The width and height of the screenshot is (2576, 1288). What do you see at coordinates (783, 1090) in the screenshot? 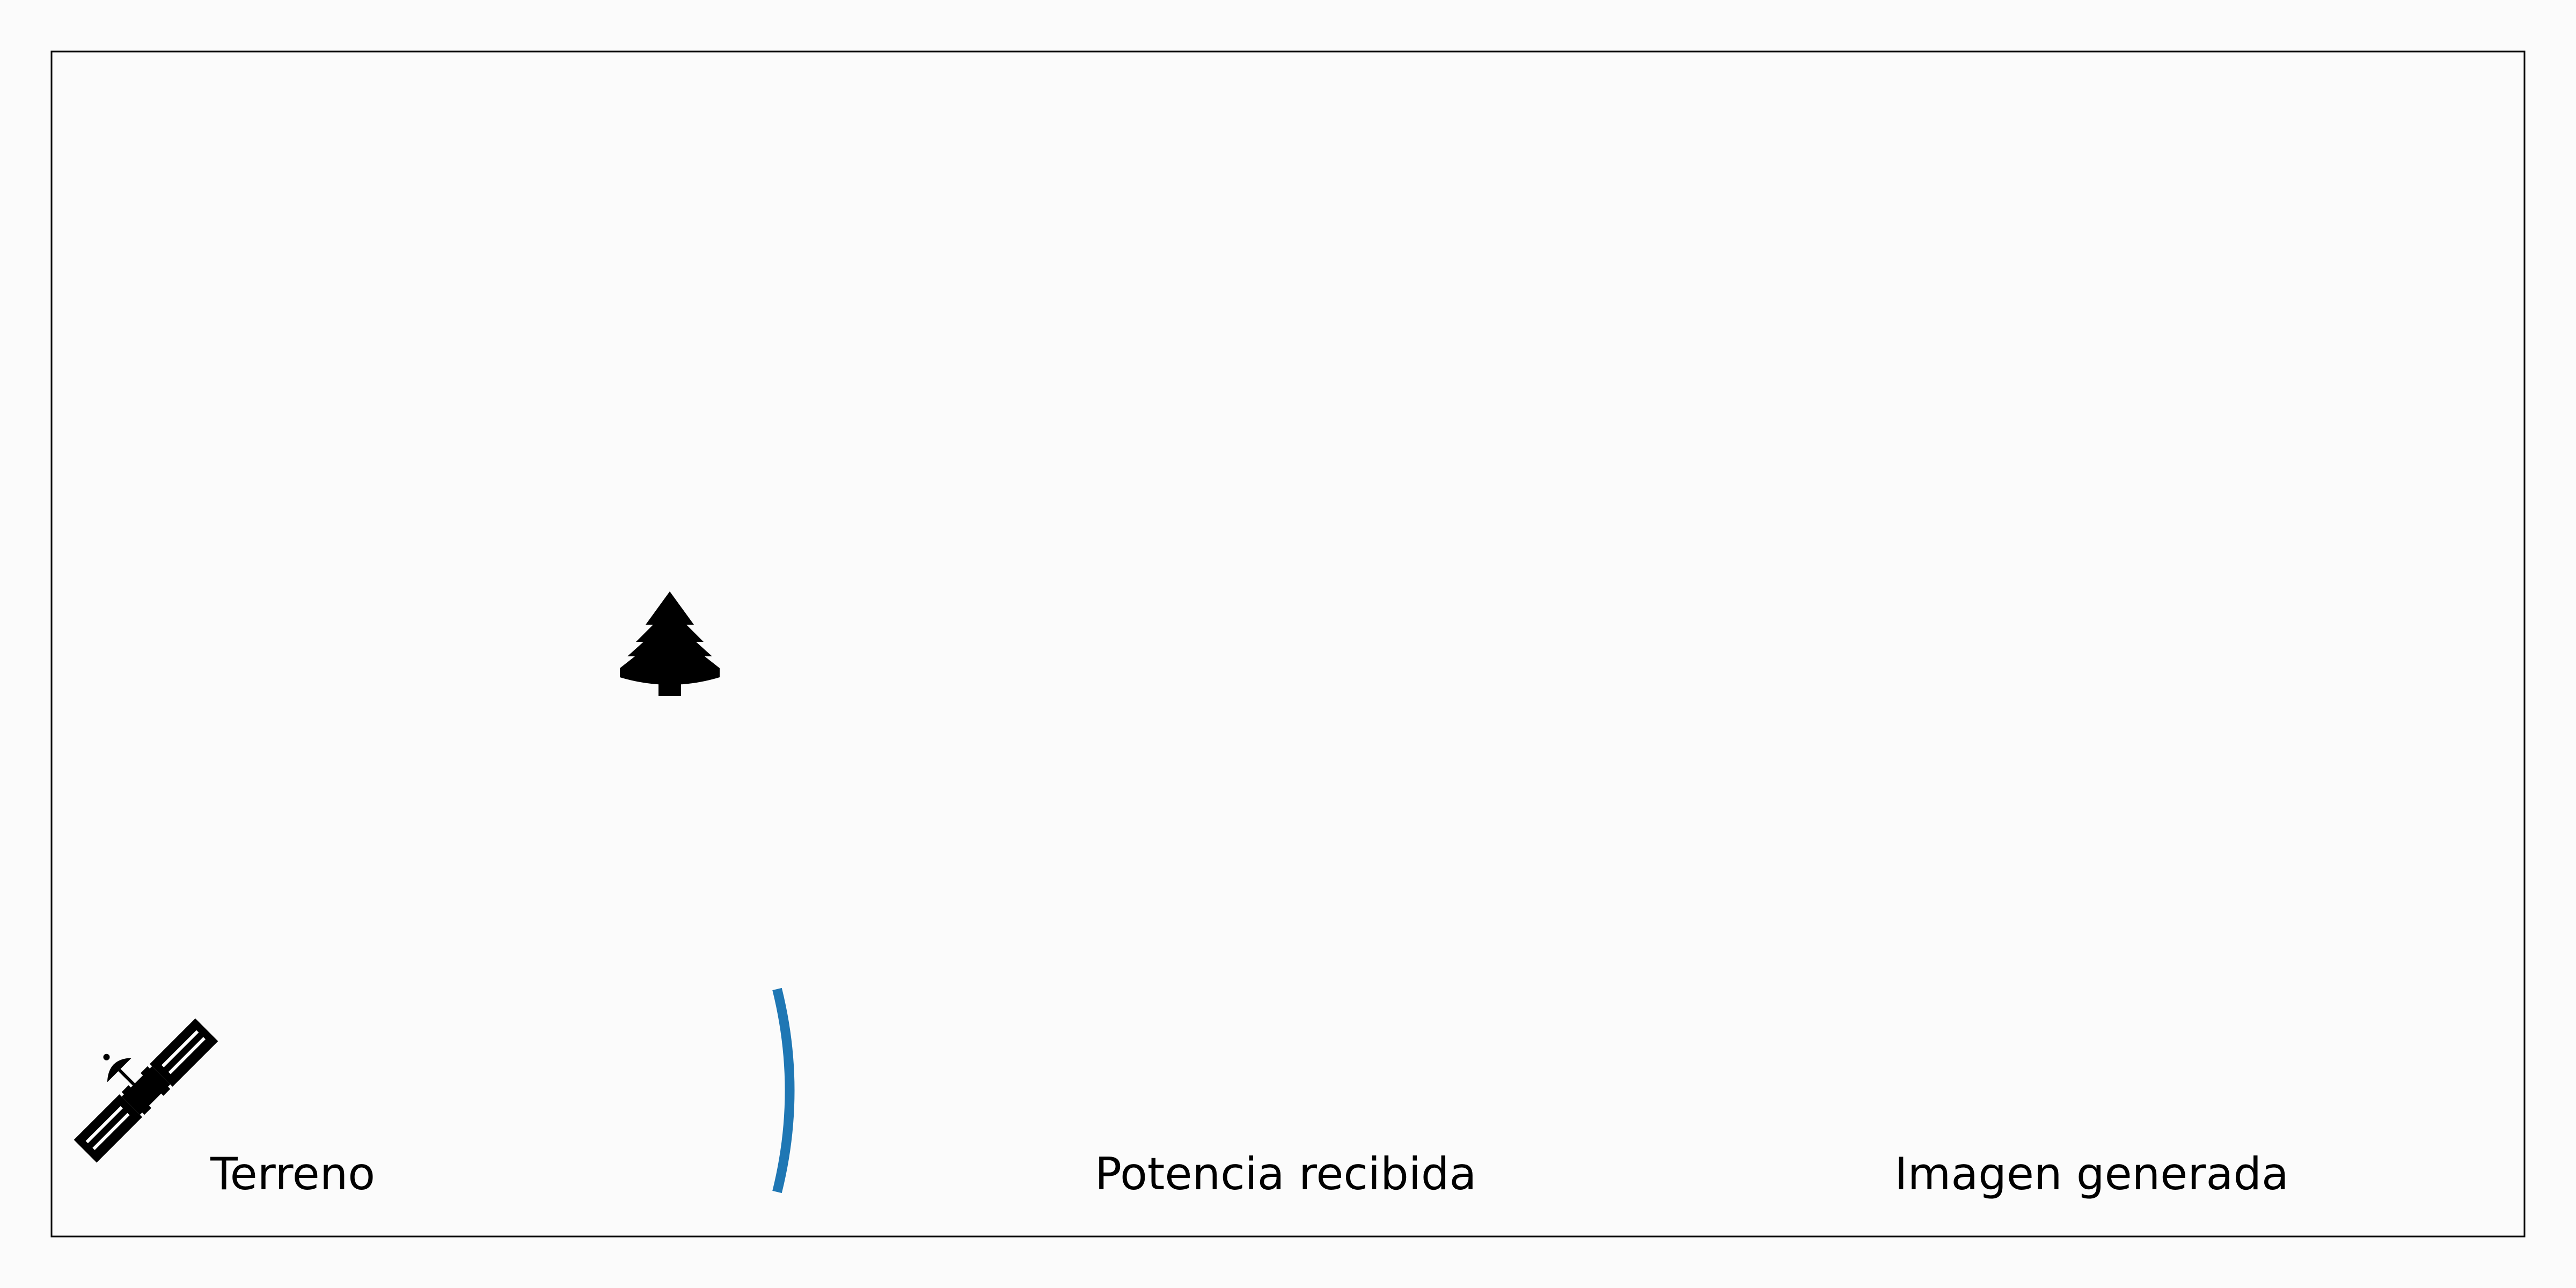
I see `wavefront-arc` at bounding box center [783, 1090].